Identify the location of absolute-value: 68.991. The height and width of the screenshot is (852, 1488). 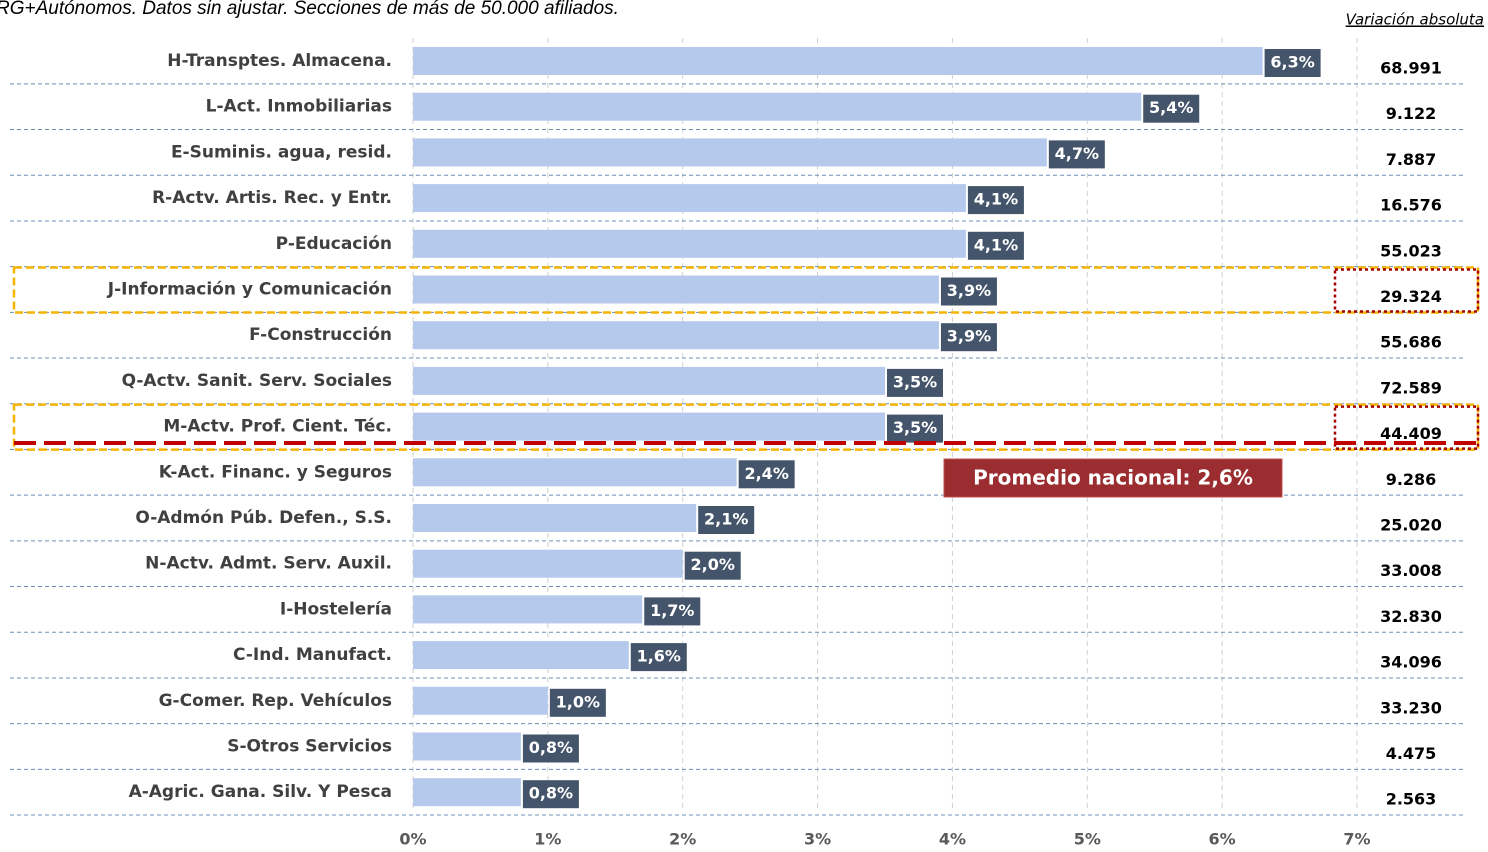
(1411, 68).